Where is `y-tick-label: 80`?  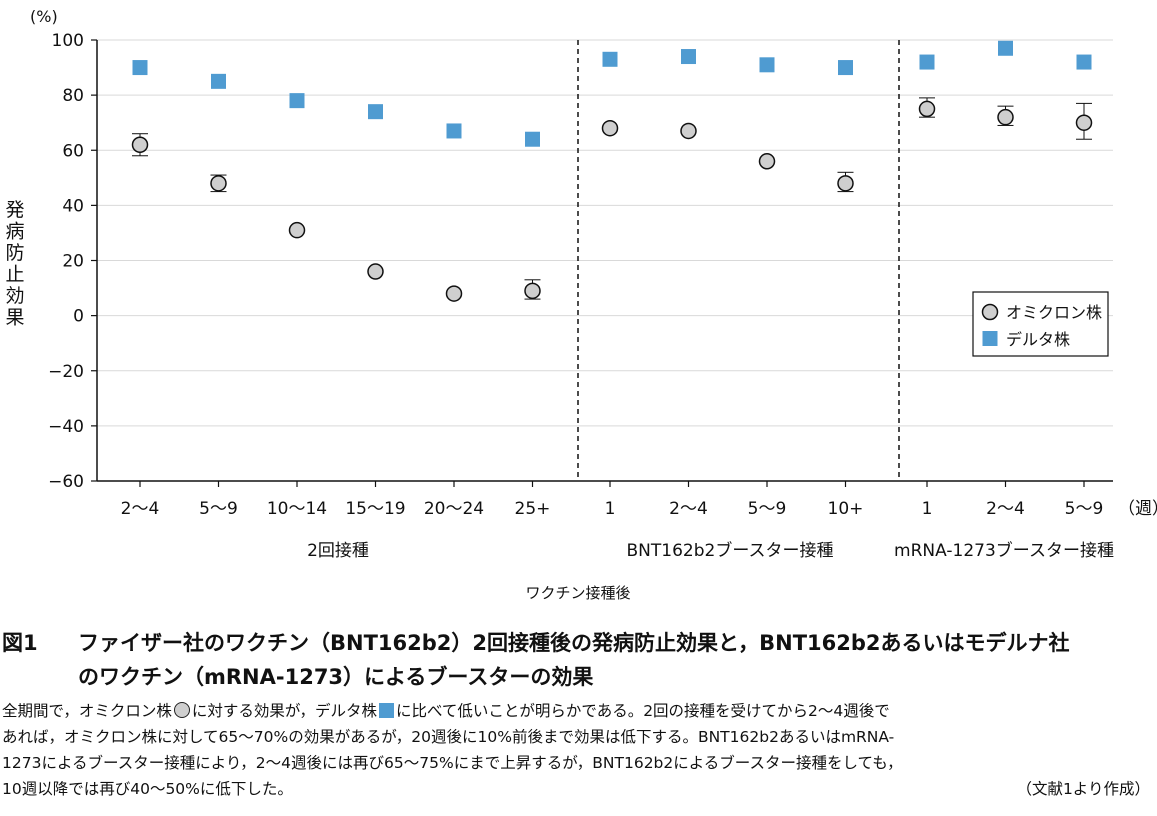 y-tick-label: 80 is located at coordinates (73, 96).